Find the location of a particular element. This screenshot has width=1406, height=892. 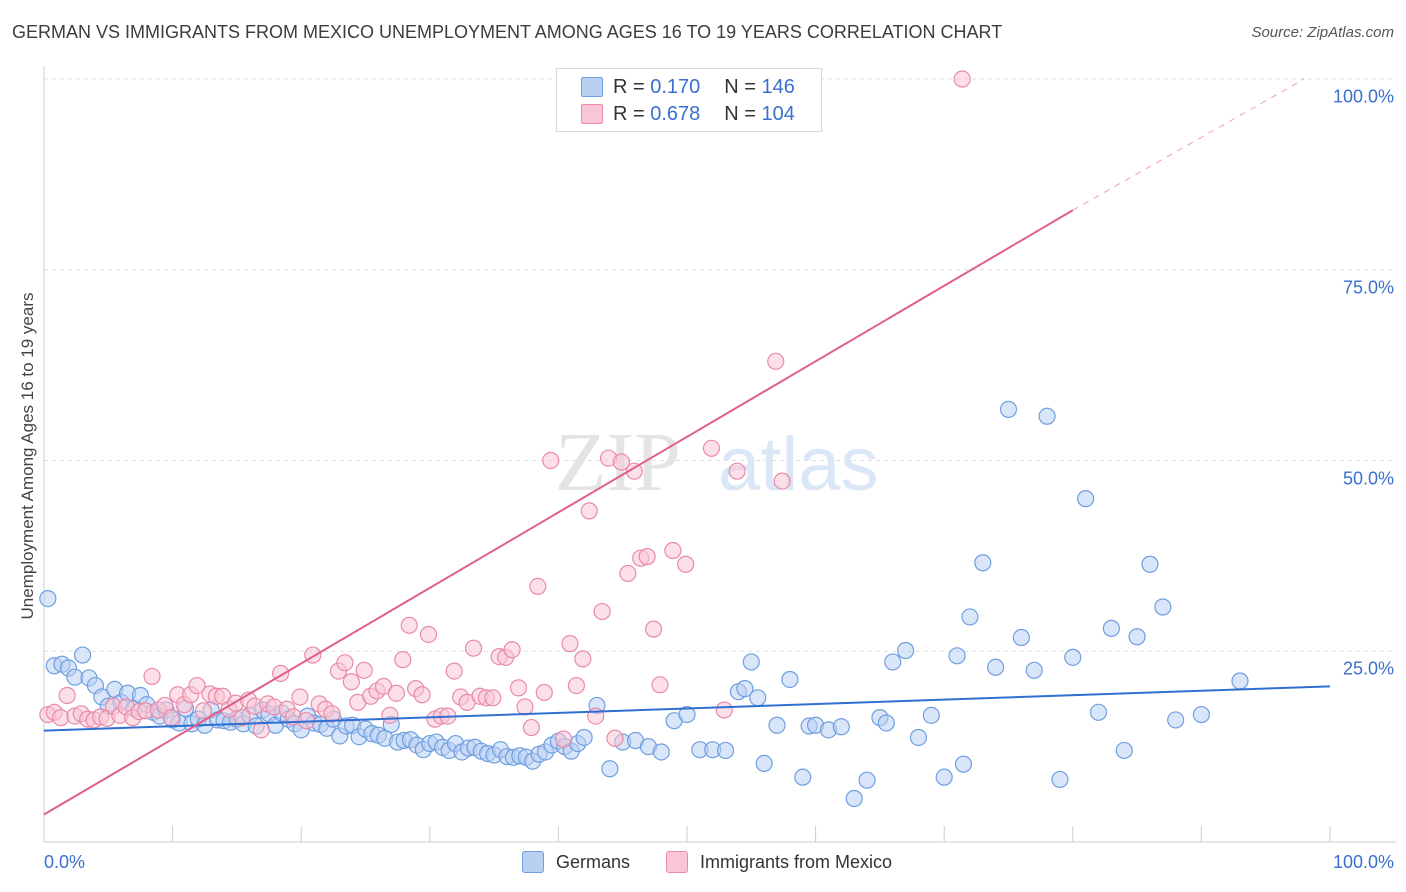

legend-item-mexico: Immigrants from Mexico is located at coordinates (779, 862).